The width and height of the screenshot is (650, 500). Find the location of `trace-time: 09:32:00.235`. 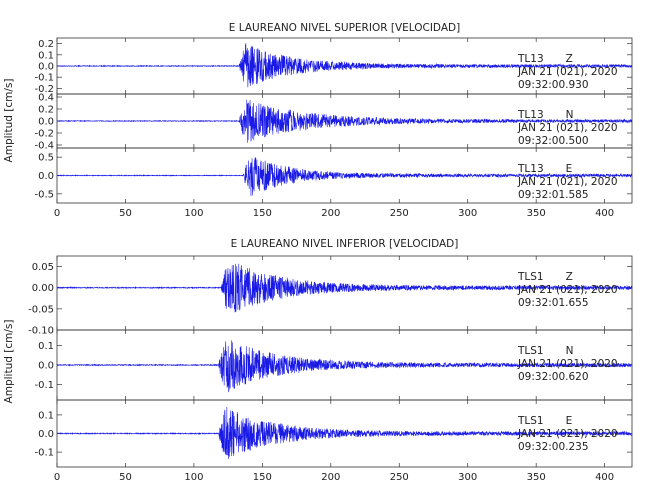

trace-time: 09:32:00.235 is located at coordinates (553, 447).